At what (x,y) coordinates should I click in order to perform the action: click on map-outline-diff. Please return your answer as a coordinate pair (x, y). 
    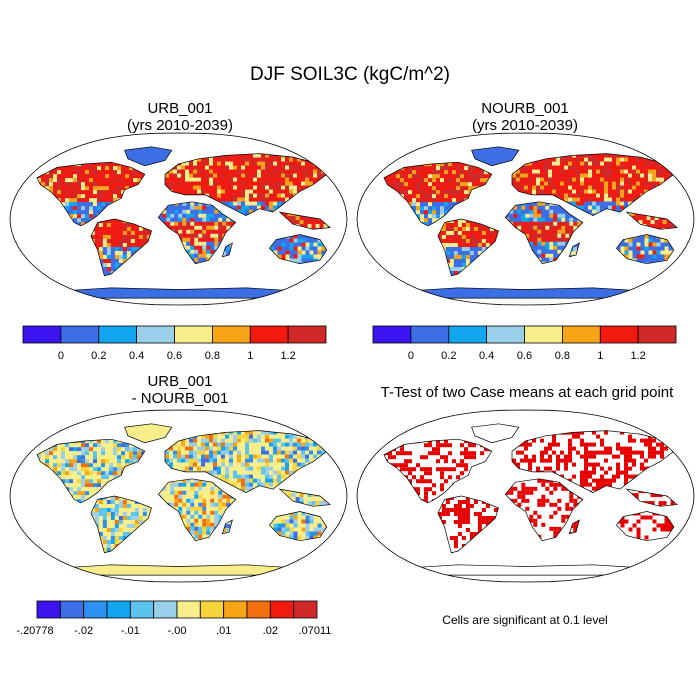
    Looking at the image, I should click on (178, 496).